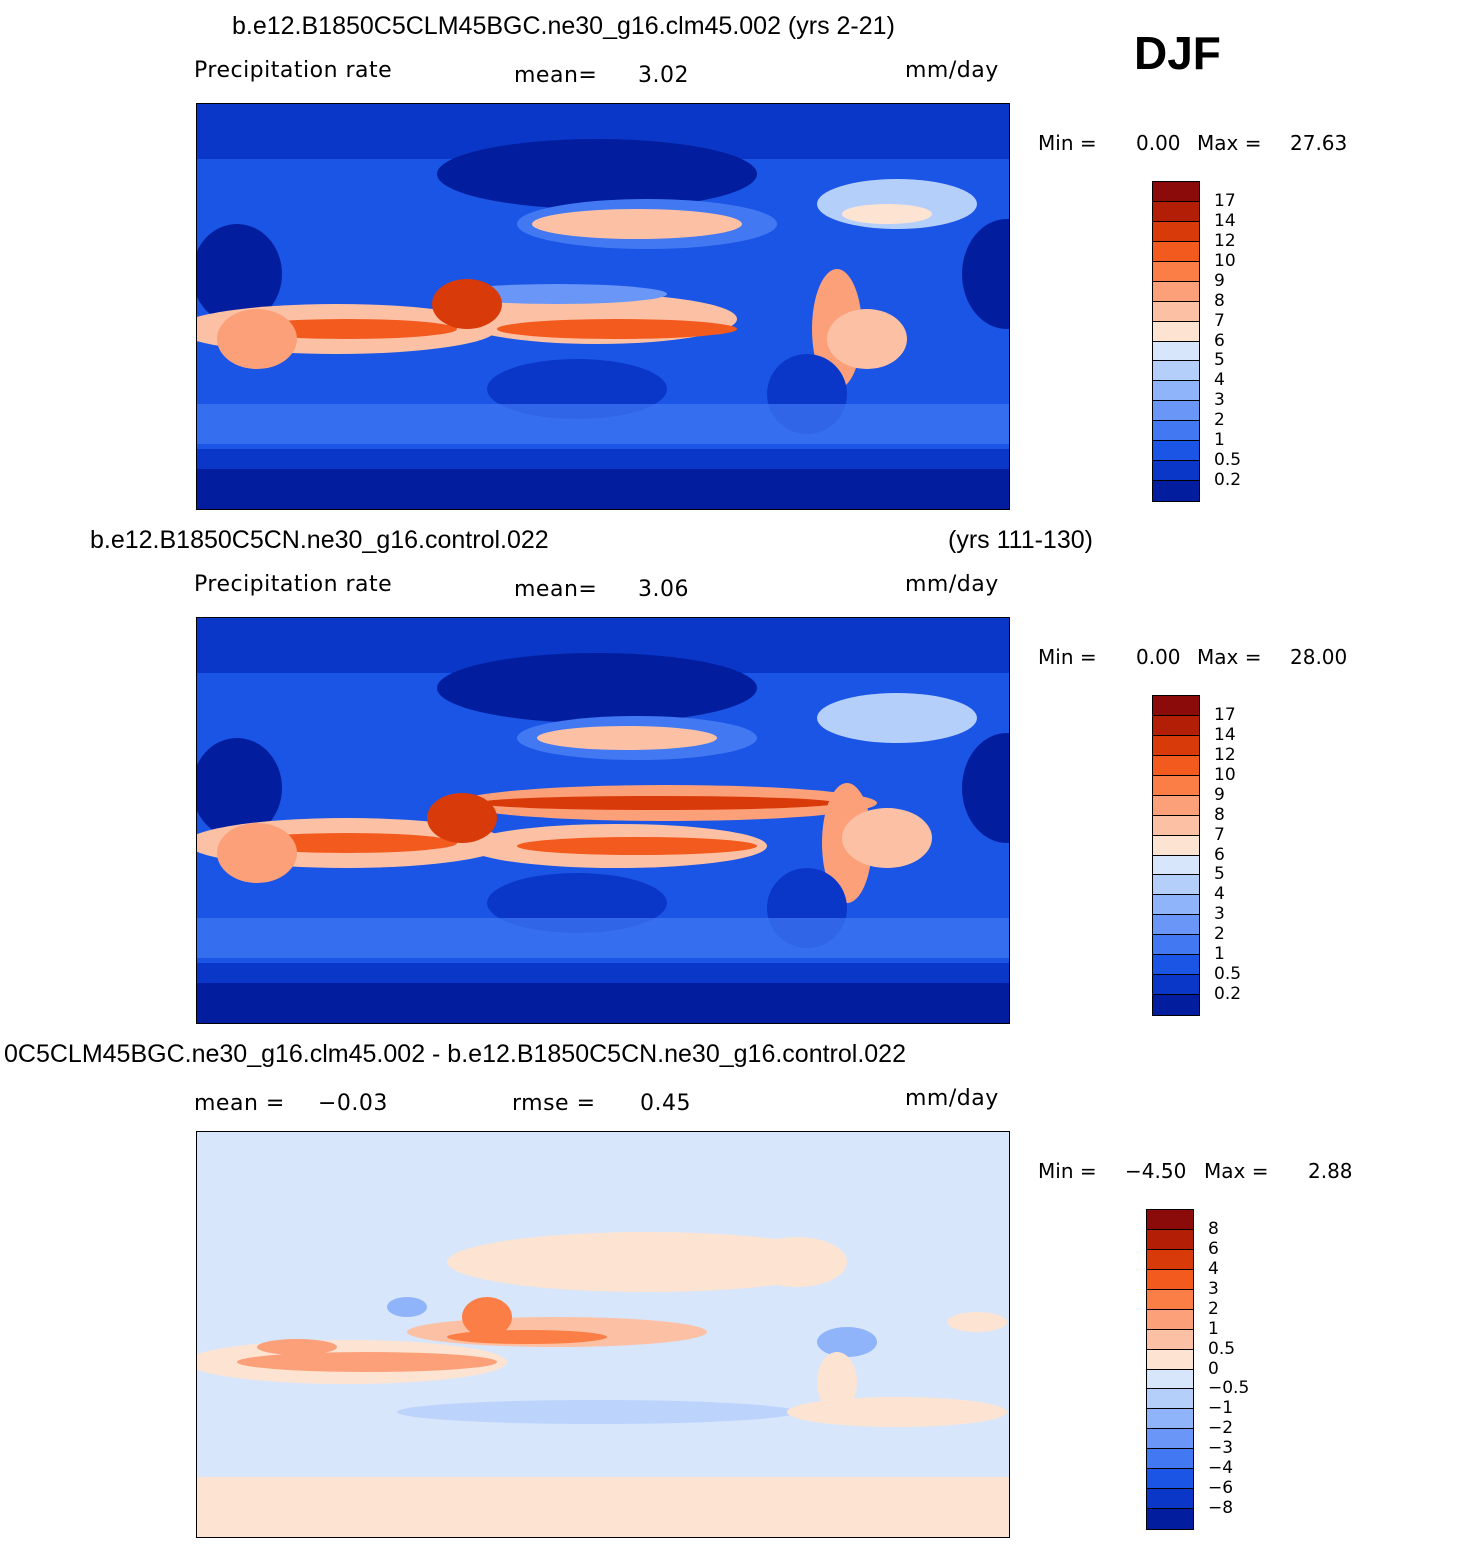  I want to click on colorbar-tick-label: −3, so click(1221, 1448).